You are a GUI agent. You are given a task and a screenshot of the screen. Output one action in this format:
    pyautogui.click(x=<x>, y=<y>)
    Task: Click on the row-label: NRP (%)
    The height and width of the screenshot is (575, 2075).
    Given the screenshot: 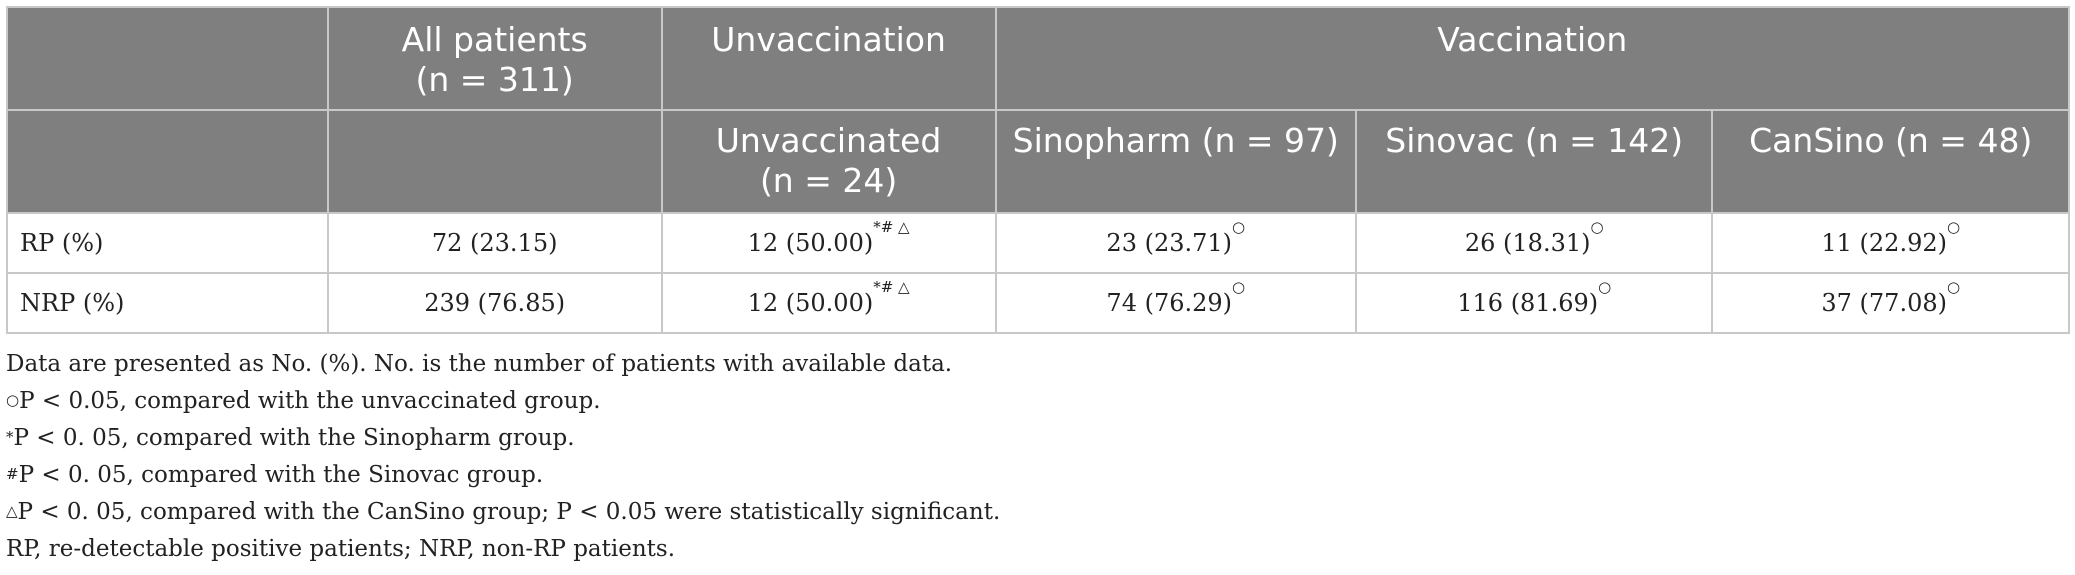 What is the action you would take?
    pyautogui.click(x=167, y=303)
    